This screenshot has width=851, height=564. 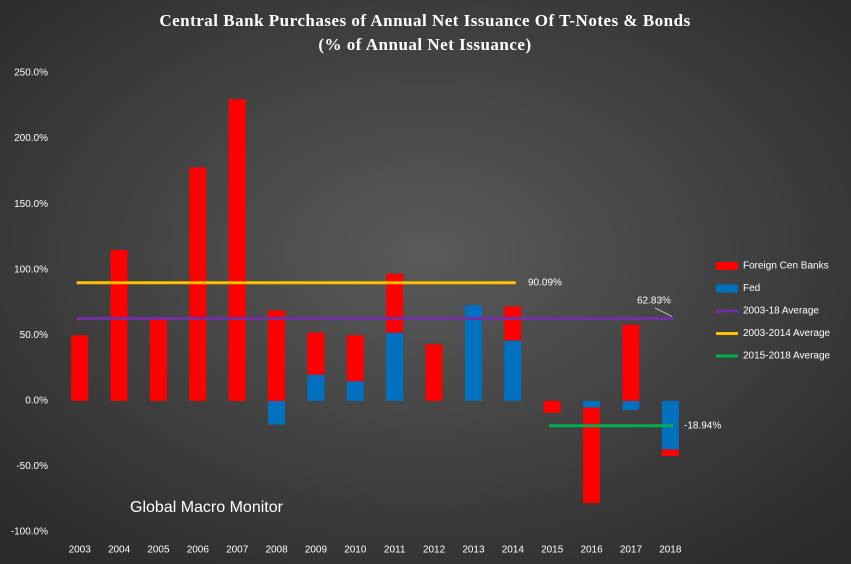 I want to click on x-tick-label: 2014, so click(x=513, y=550).